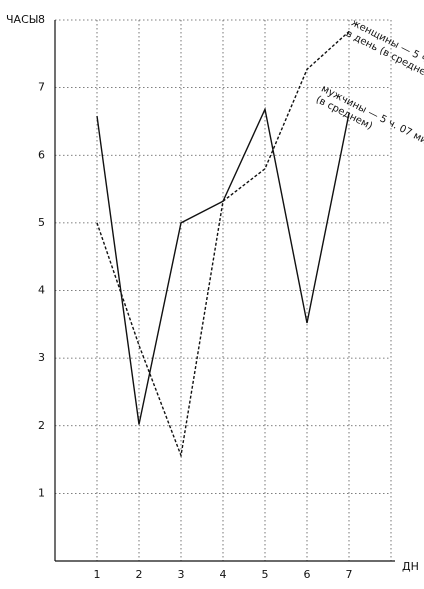  What do you see at coordinates (41, 87) in the screenshot?
I see `y-tick-label: 7` at bounding box center [41, 87].